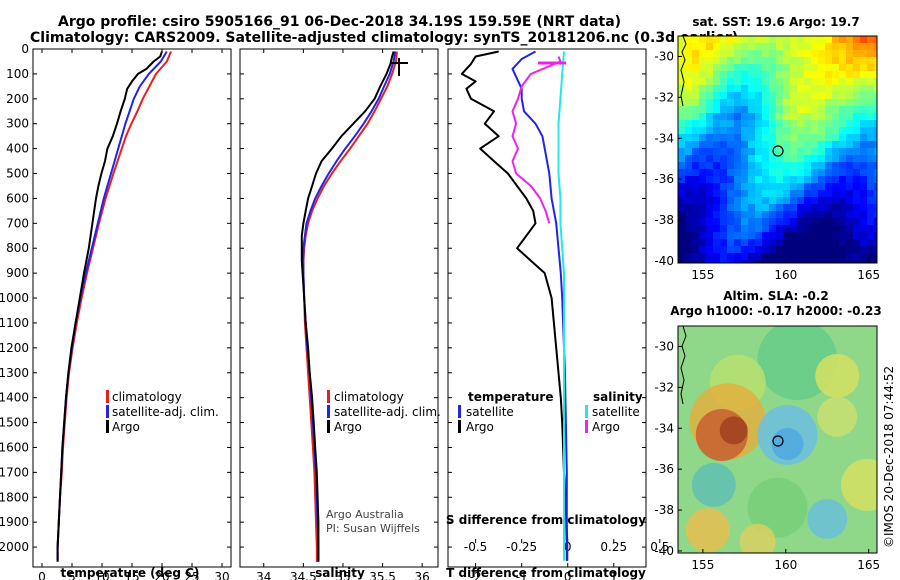 This screenshot has width=900, height=580. Describe the element at coordinates (664, 138) in the screenshot. I see `map-y-tick-label: -34` at that location.